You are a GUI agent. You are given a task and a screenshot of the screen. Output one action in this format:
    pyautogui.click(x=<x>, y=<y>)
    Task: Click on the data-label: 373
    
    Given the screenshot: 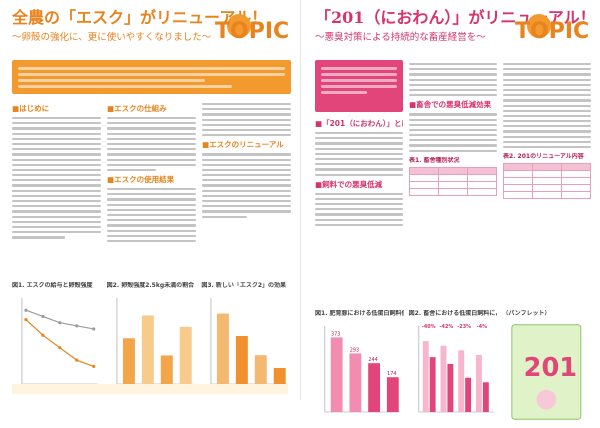 What is the action you would take?
    pyautogui.click(x=335, y=334)
    